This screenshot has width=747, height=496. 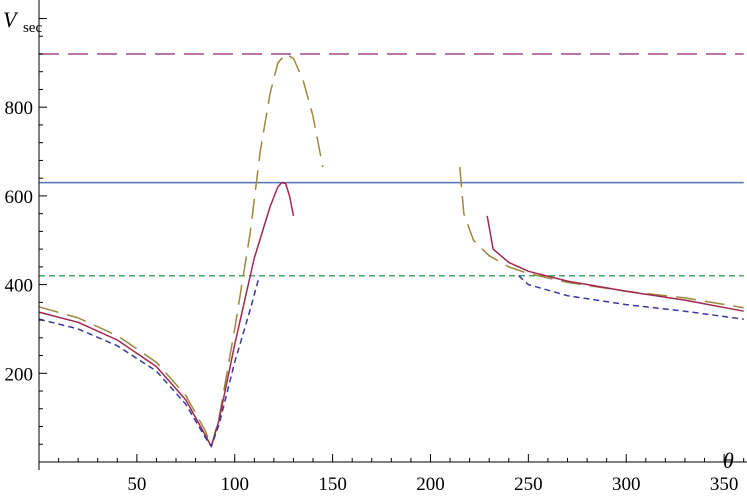 What do you see at coordinates (136, 484) in the screenshot?
I see `x-tick-label: 50` at bounding box center [136, 484].